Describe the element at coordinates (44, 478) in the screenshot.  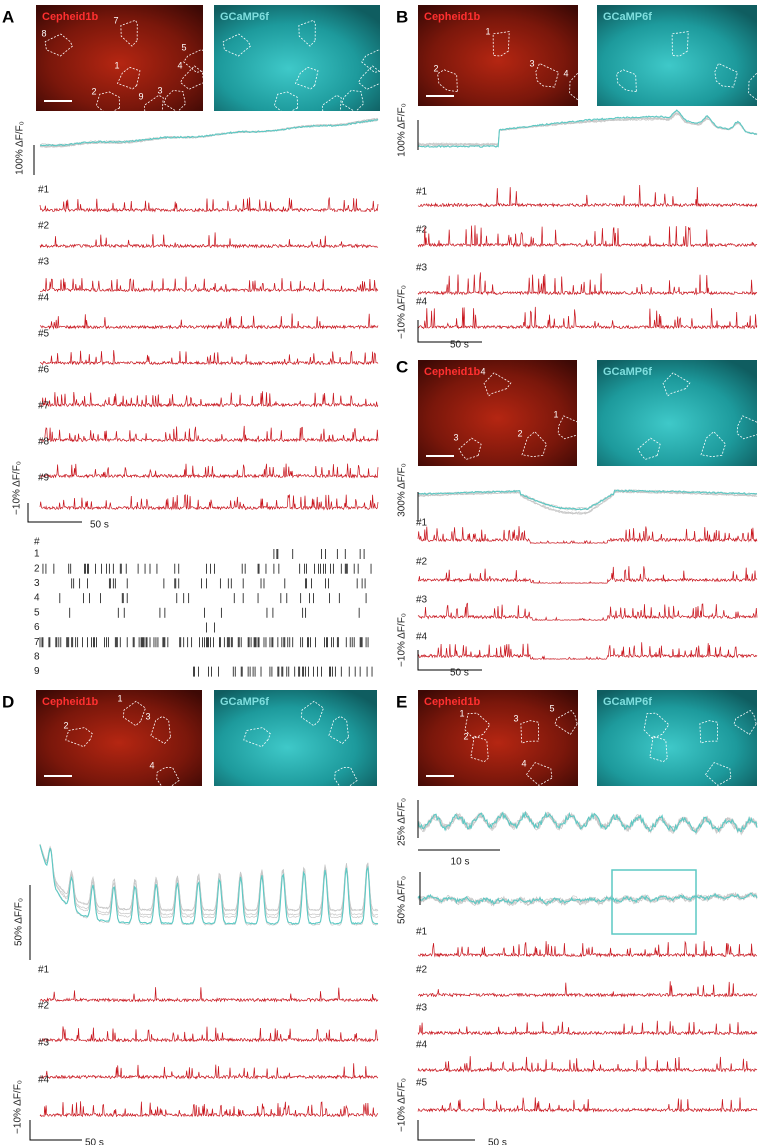
I see `trace-label: #9` at that location.